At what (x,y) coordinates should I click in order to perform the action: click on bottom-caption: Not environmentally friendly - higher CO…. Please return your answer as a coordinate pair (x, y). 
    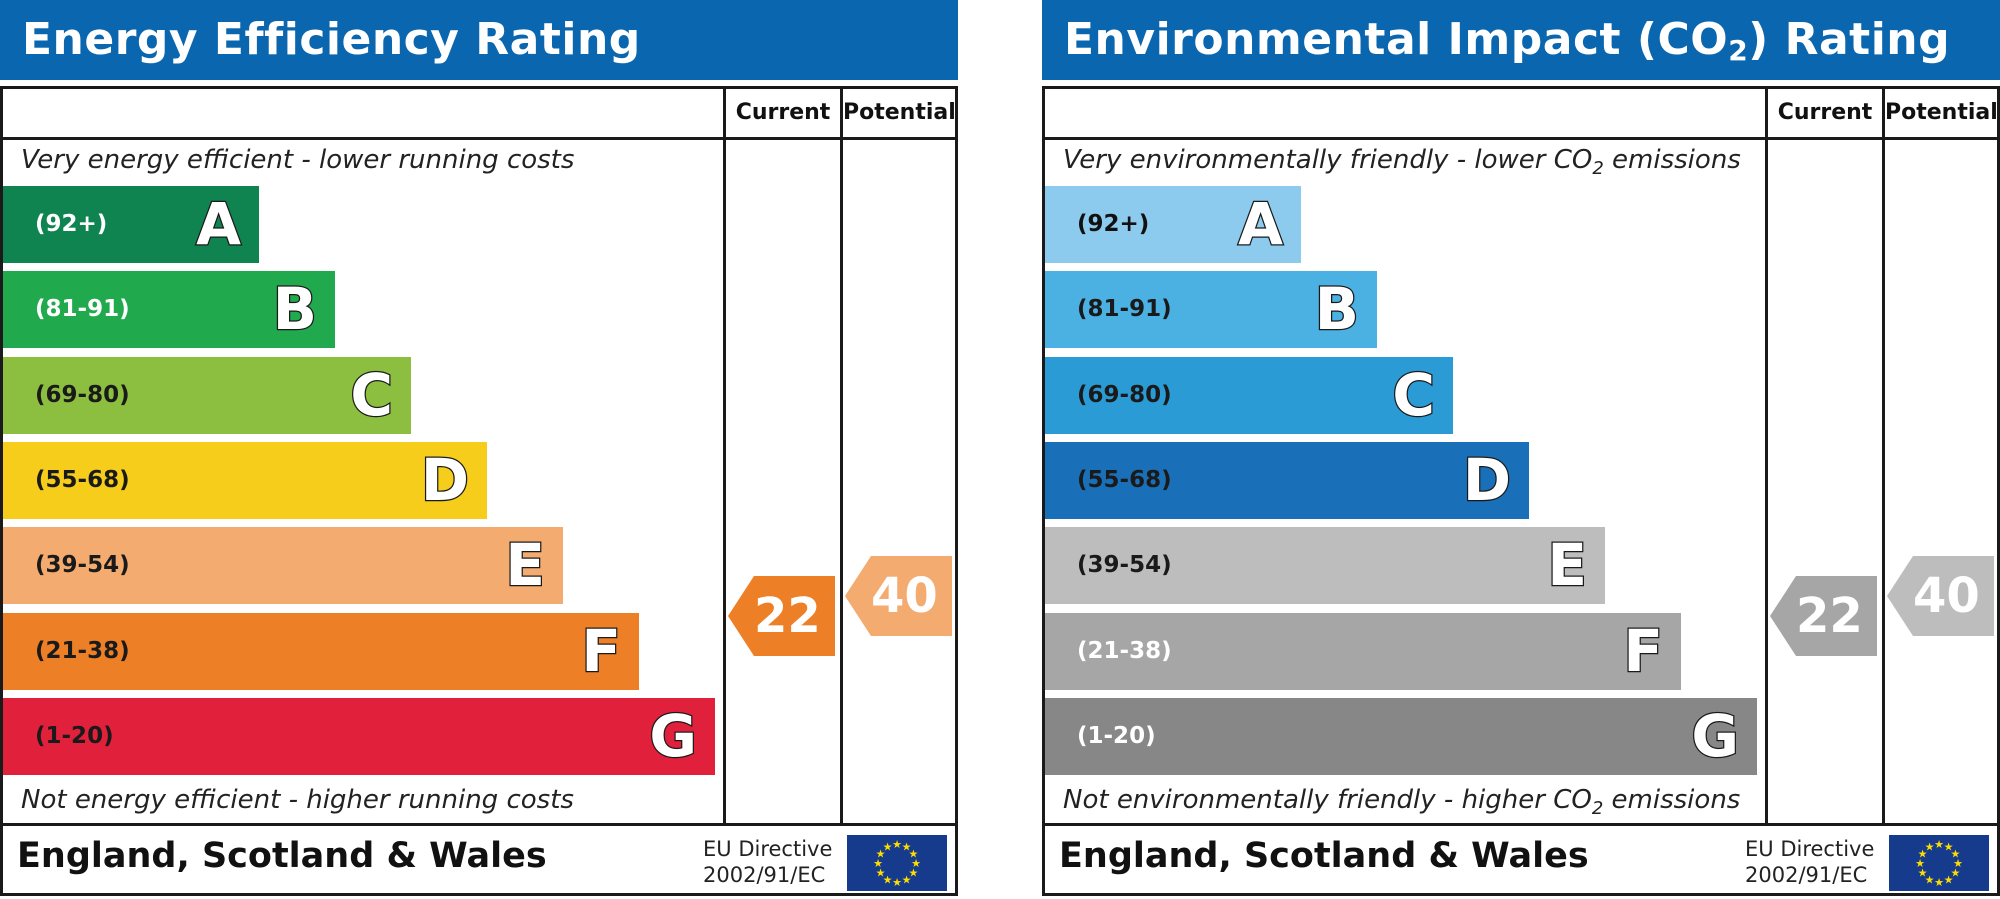
    Looking at the image, I should click on (1402, 802).